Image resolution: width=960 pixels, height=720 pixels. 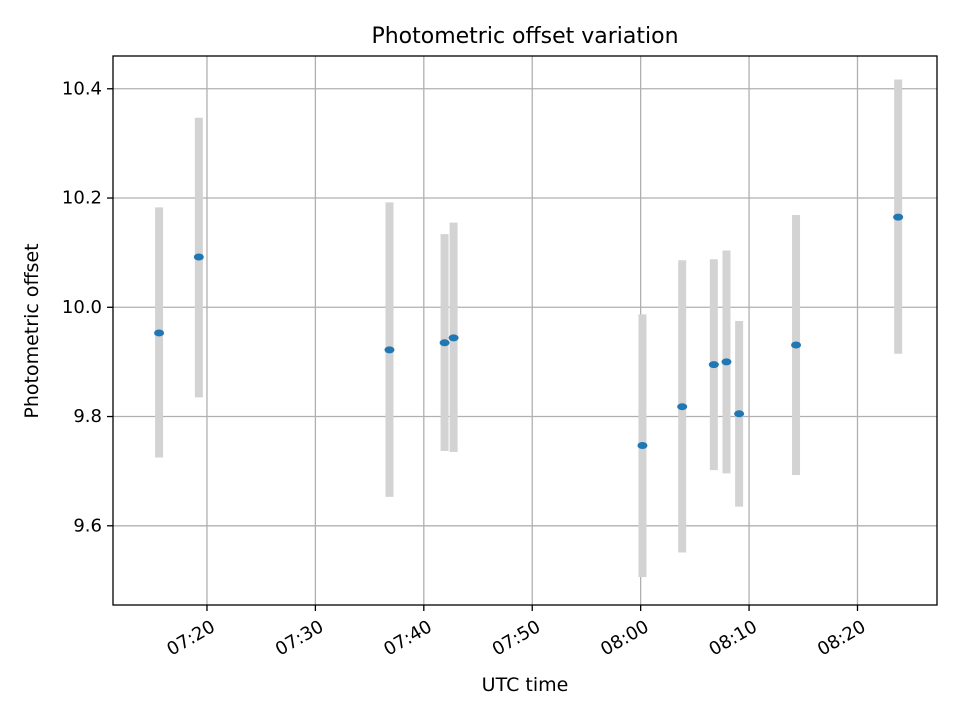 I want to click on y-tick-label: 10.2, so click(x=82, y=198).